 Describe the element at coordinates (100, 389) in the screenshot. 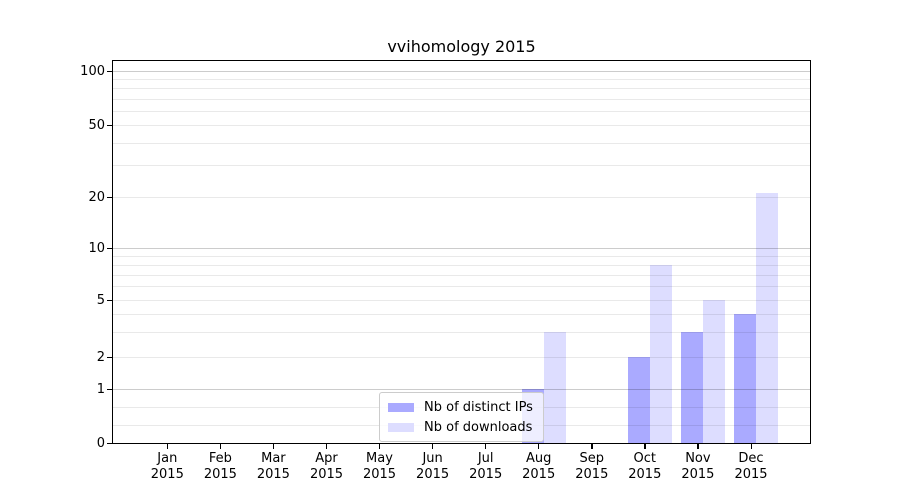

I see `y-tick-label-1: 1` at that location.